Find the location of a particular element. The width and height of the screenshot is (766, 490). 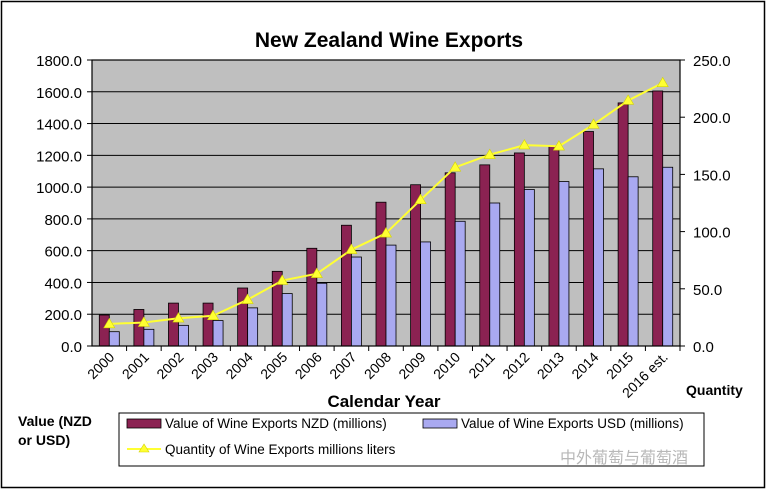

legend-swatch-usd is located at coordinates (440, 423).